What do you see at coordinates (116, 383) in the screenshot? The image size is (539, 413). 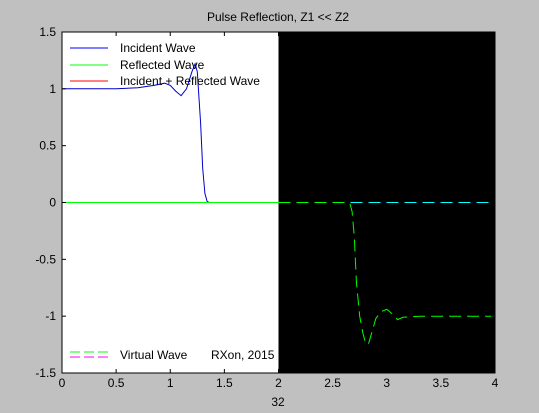 I see `x-tick-label-1: 0.5` at bounding box center [116, 383].